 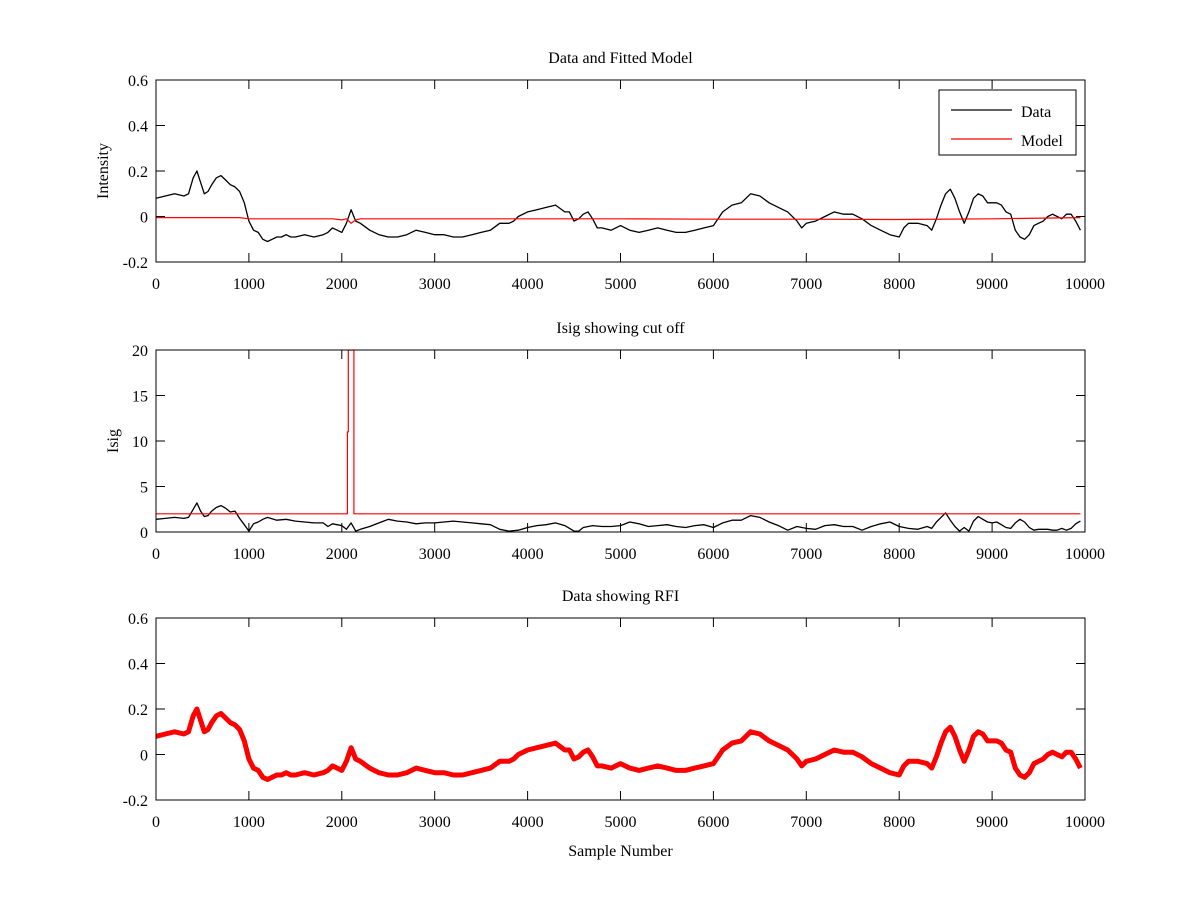 I want to click on y-tick-label: 5, so click(x=144, y=488).